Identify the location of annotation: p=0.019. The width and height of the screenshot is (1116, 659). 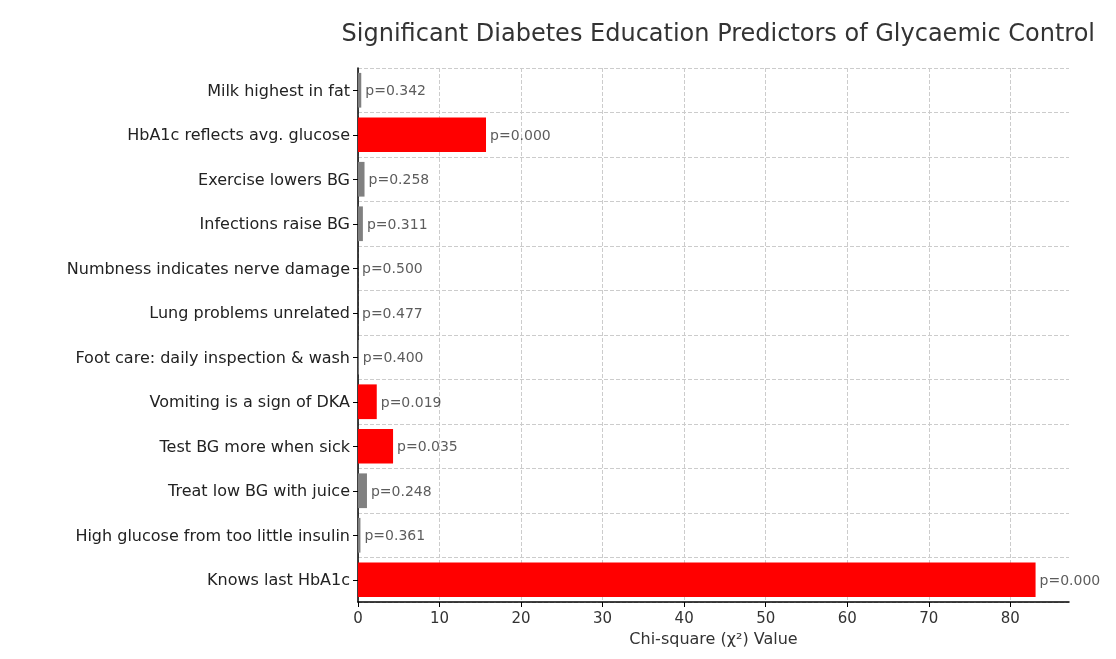
(411, 401).